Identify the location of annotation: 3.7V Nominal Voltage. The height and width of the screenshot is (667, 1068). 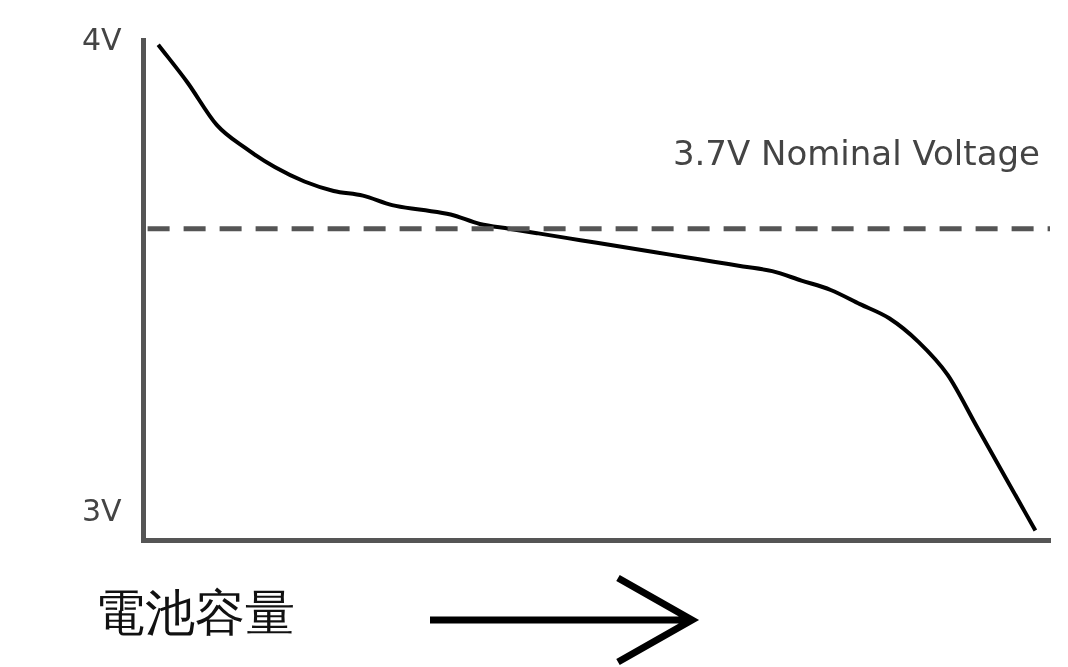
(856, 153).